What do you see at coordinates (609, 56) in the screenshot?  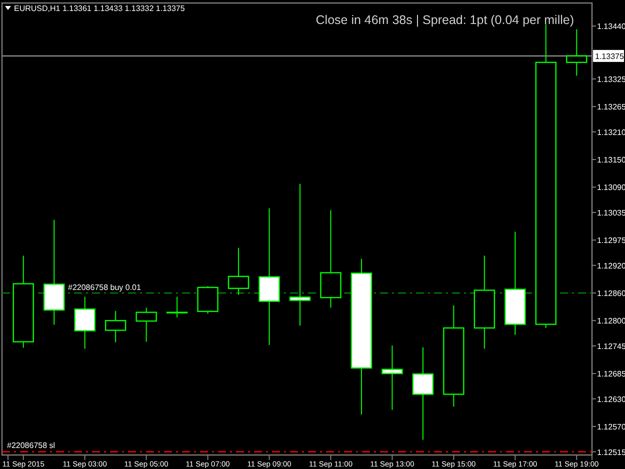 I see `ref-line-label: 1.13375` at bounding box center [609, 56].